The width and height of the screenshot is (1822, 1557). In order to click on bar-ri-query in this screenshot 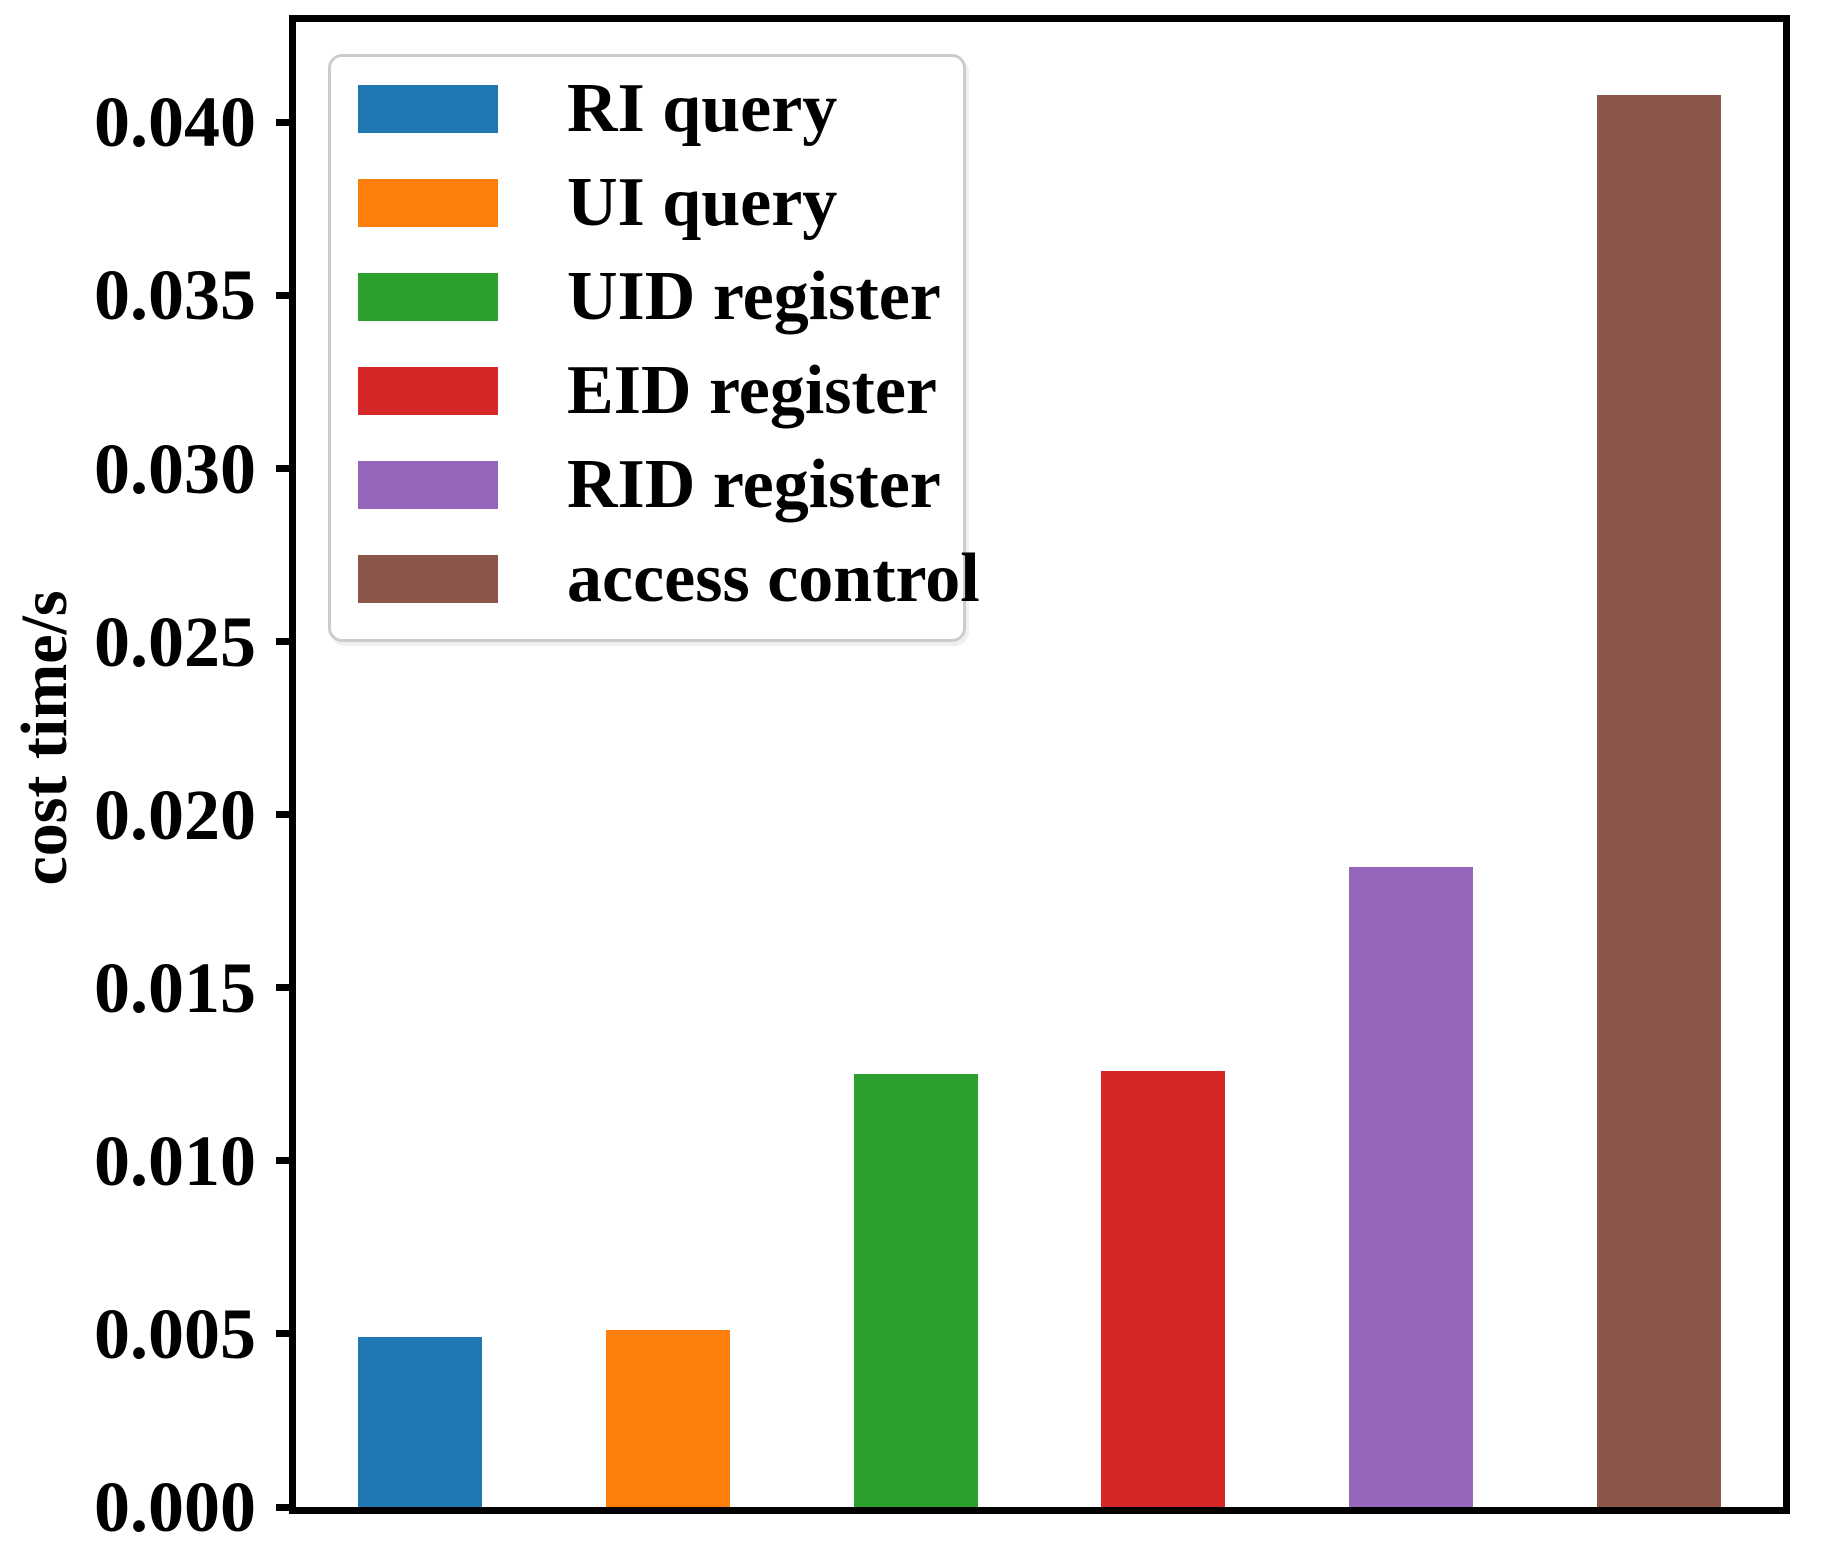, I will do `click(419, 1422)`.